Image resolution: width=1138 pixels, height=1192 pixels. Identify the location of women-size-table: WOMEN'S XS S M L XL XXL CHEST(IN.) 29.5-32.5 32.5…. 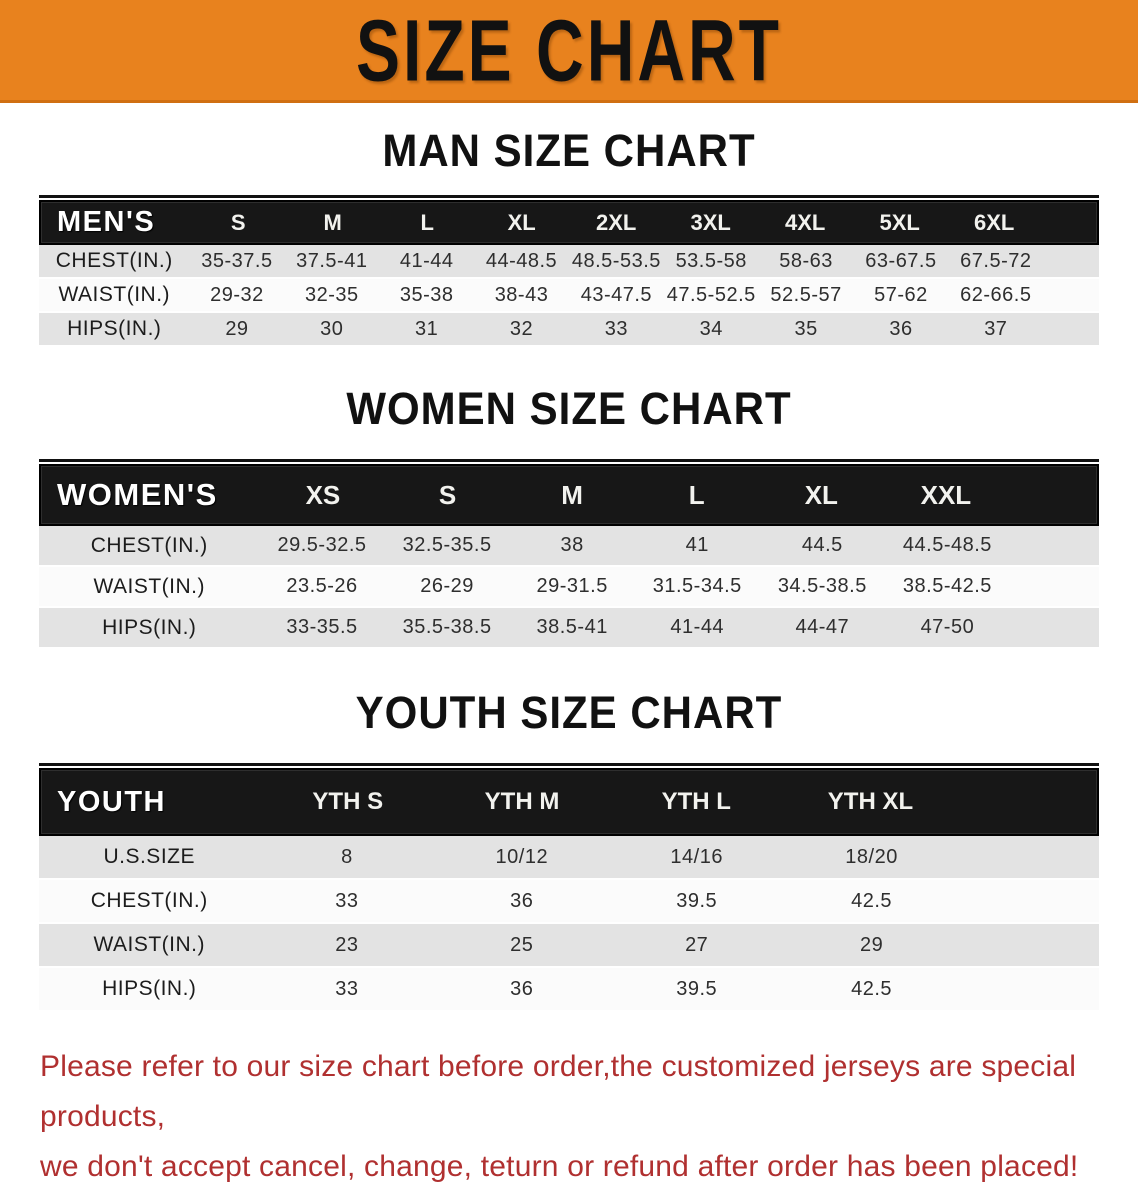
(569, 554).